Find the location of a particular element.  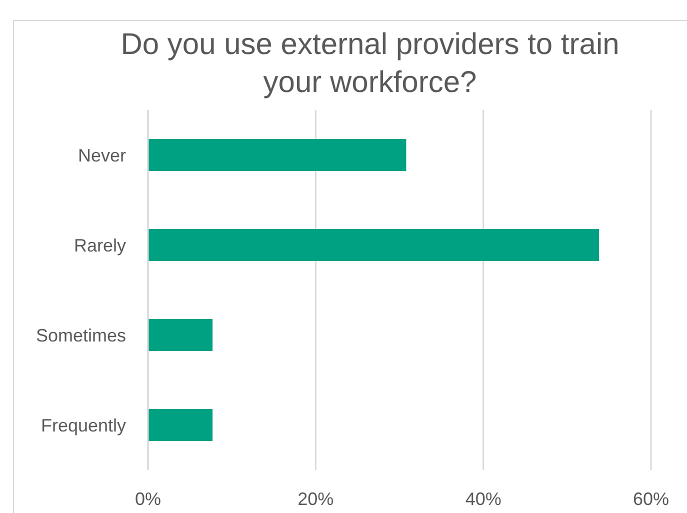

x-tick-label: 60% is located at coordinates (651, 498).